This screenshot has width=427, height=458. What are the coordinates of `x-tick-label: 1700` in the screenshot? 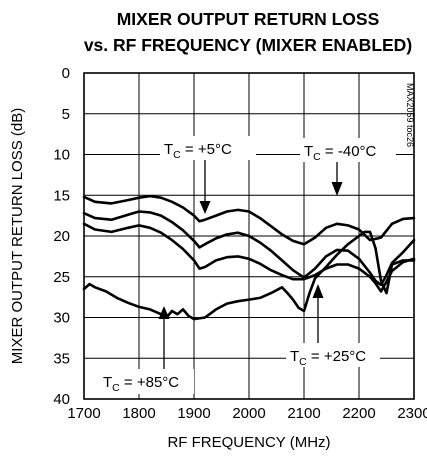 It's located at (83, 413).